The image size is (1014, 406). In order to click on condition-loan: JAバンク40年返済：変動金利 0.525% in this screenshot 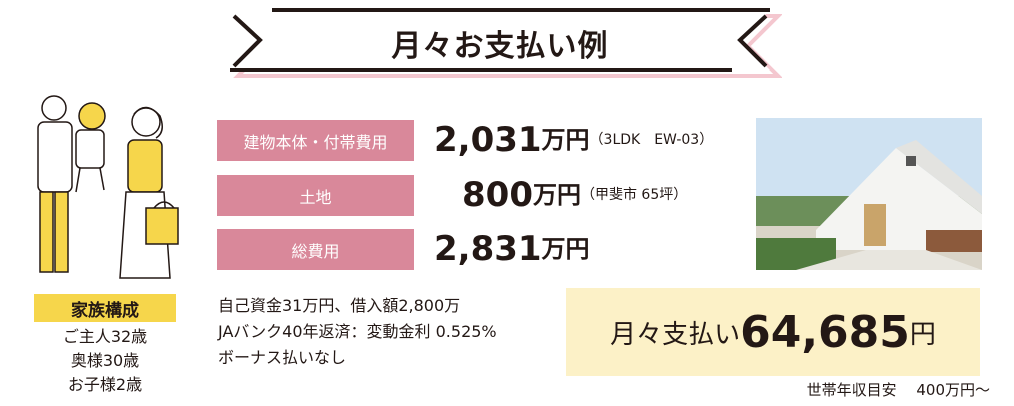, I will do `click(357, 331)`.